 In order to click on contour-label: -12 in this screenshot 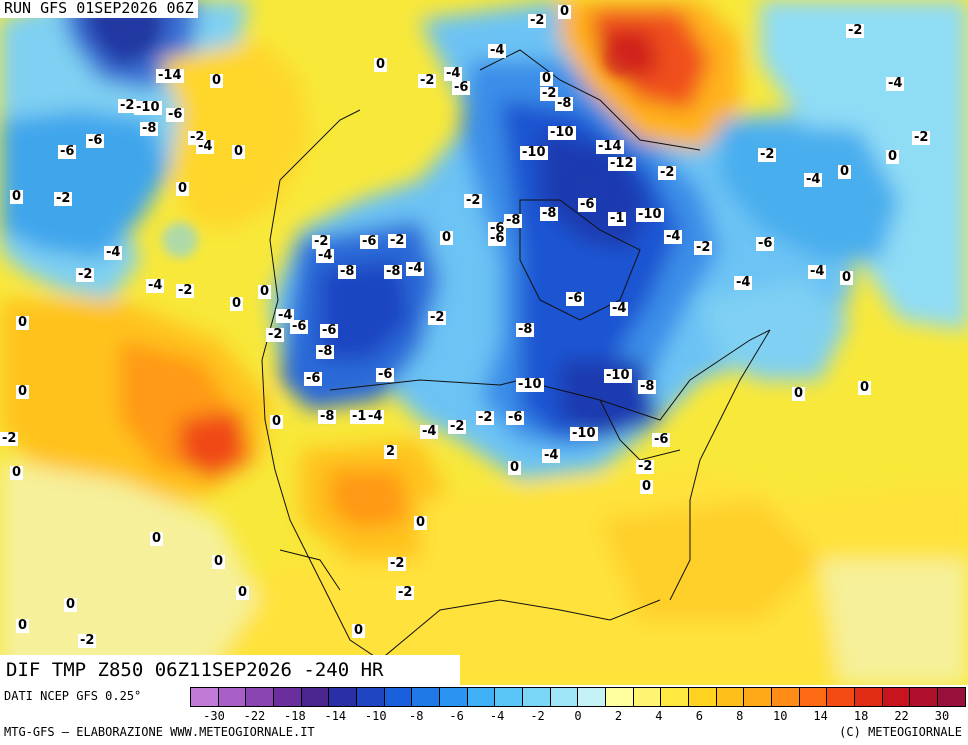, I will do `click(622, 163)`.